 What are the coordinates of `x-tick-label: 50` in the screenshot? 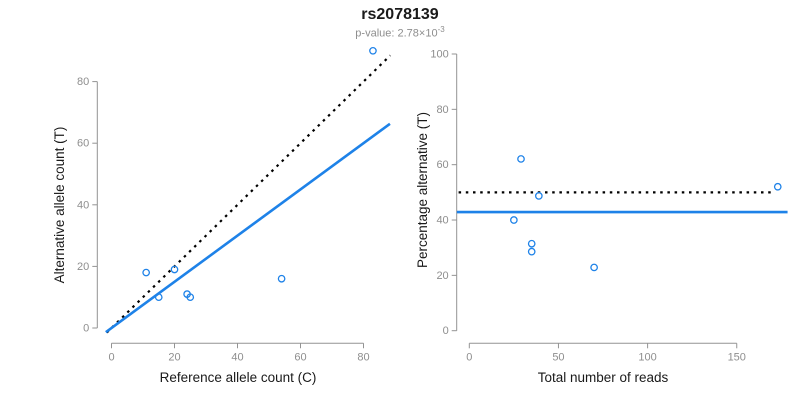 It's located at (558, 357).